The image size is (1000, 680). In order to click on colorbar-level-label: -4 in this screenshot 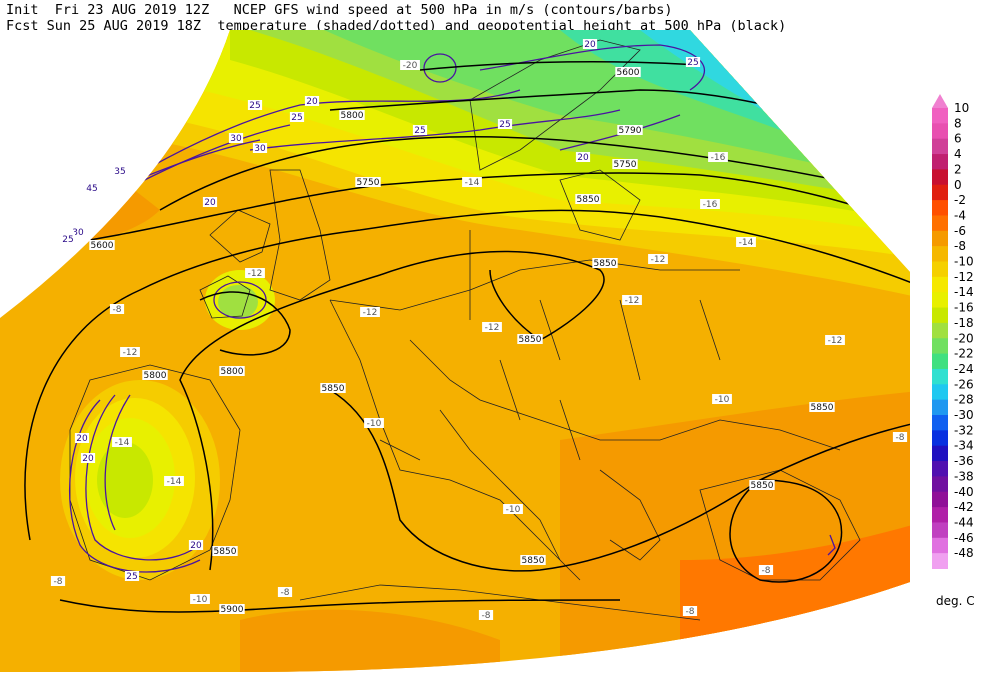, I will do `click(960, 215)`.